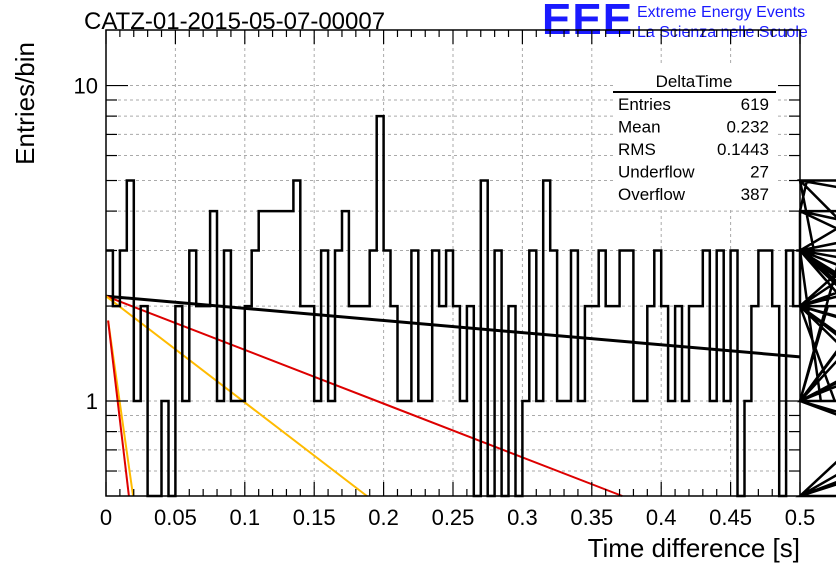 The width and height of the screenshot is (836, 572). I want to click on stats-row-label: Overflow, so click(652, 194).